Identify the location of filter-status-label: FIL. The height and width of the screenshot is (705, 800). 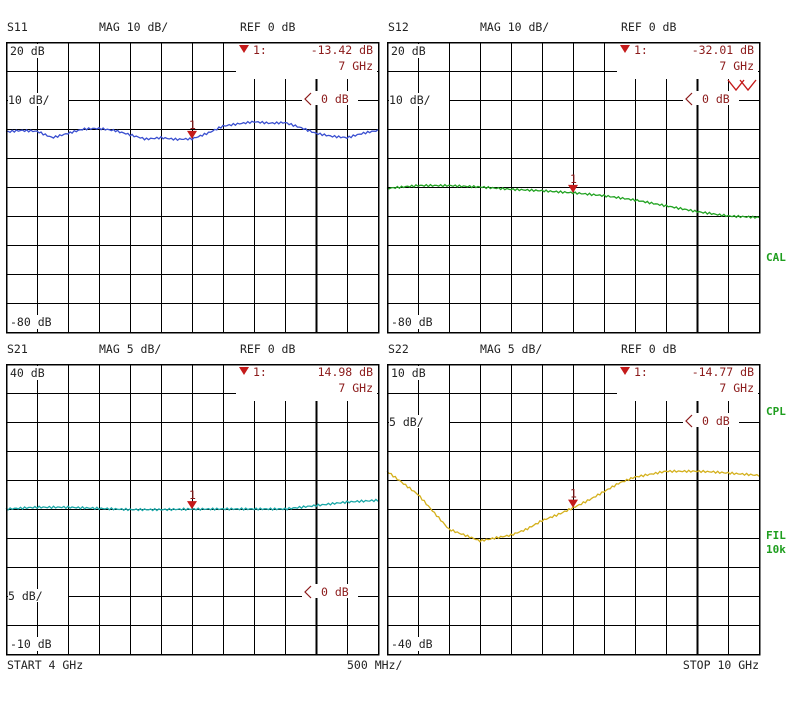
(776, 535).